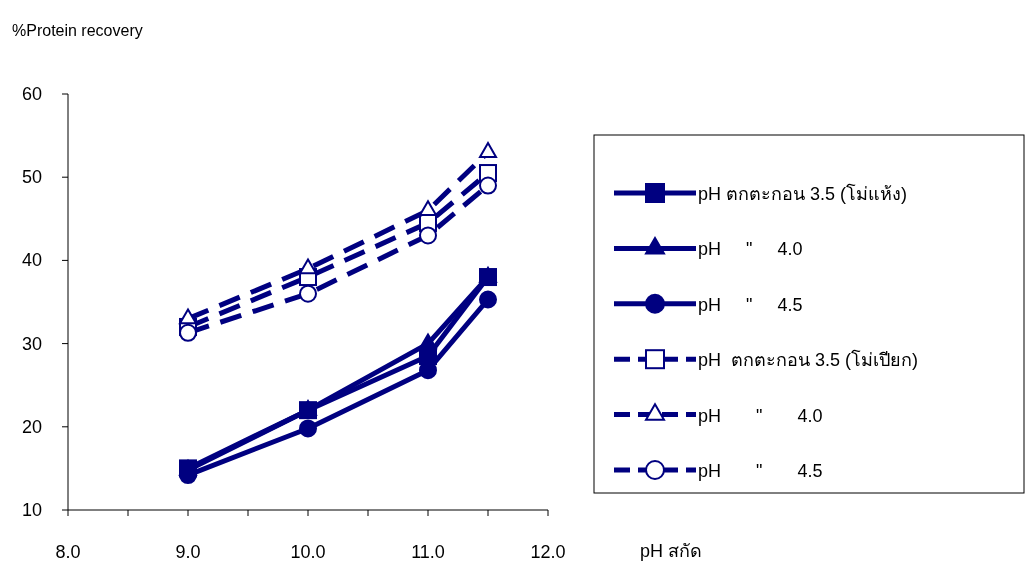 This screenshot has height=579, width=1025. Describe the element at coordinates (31, 94) in the screenshot. I see `y-tick-label: 60` at that location.